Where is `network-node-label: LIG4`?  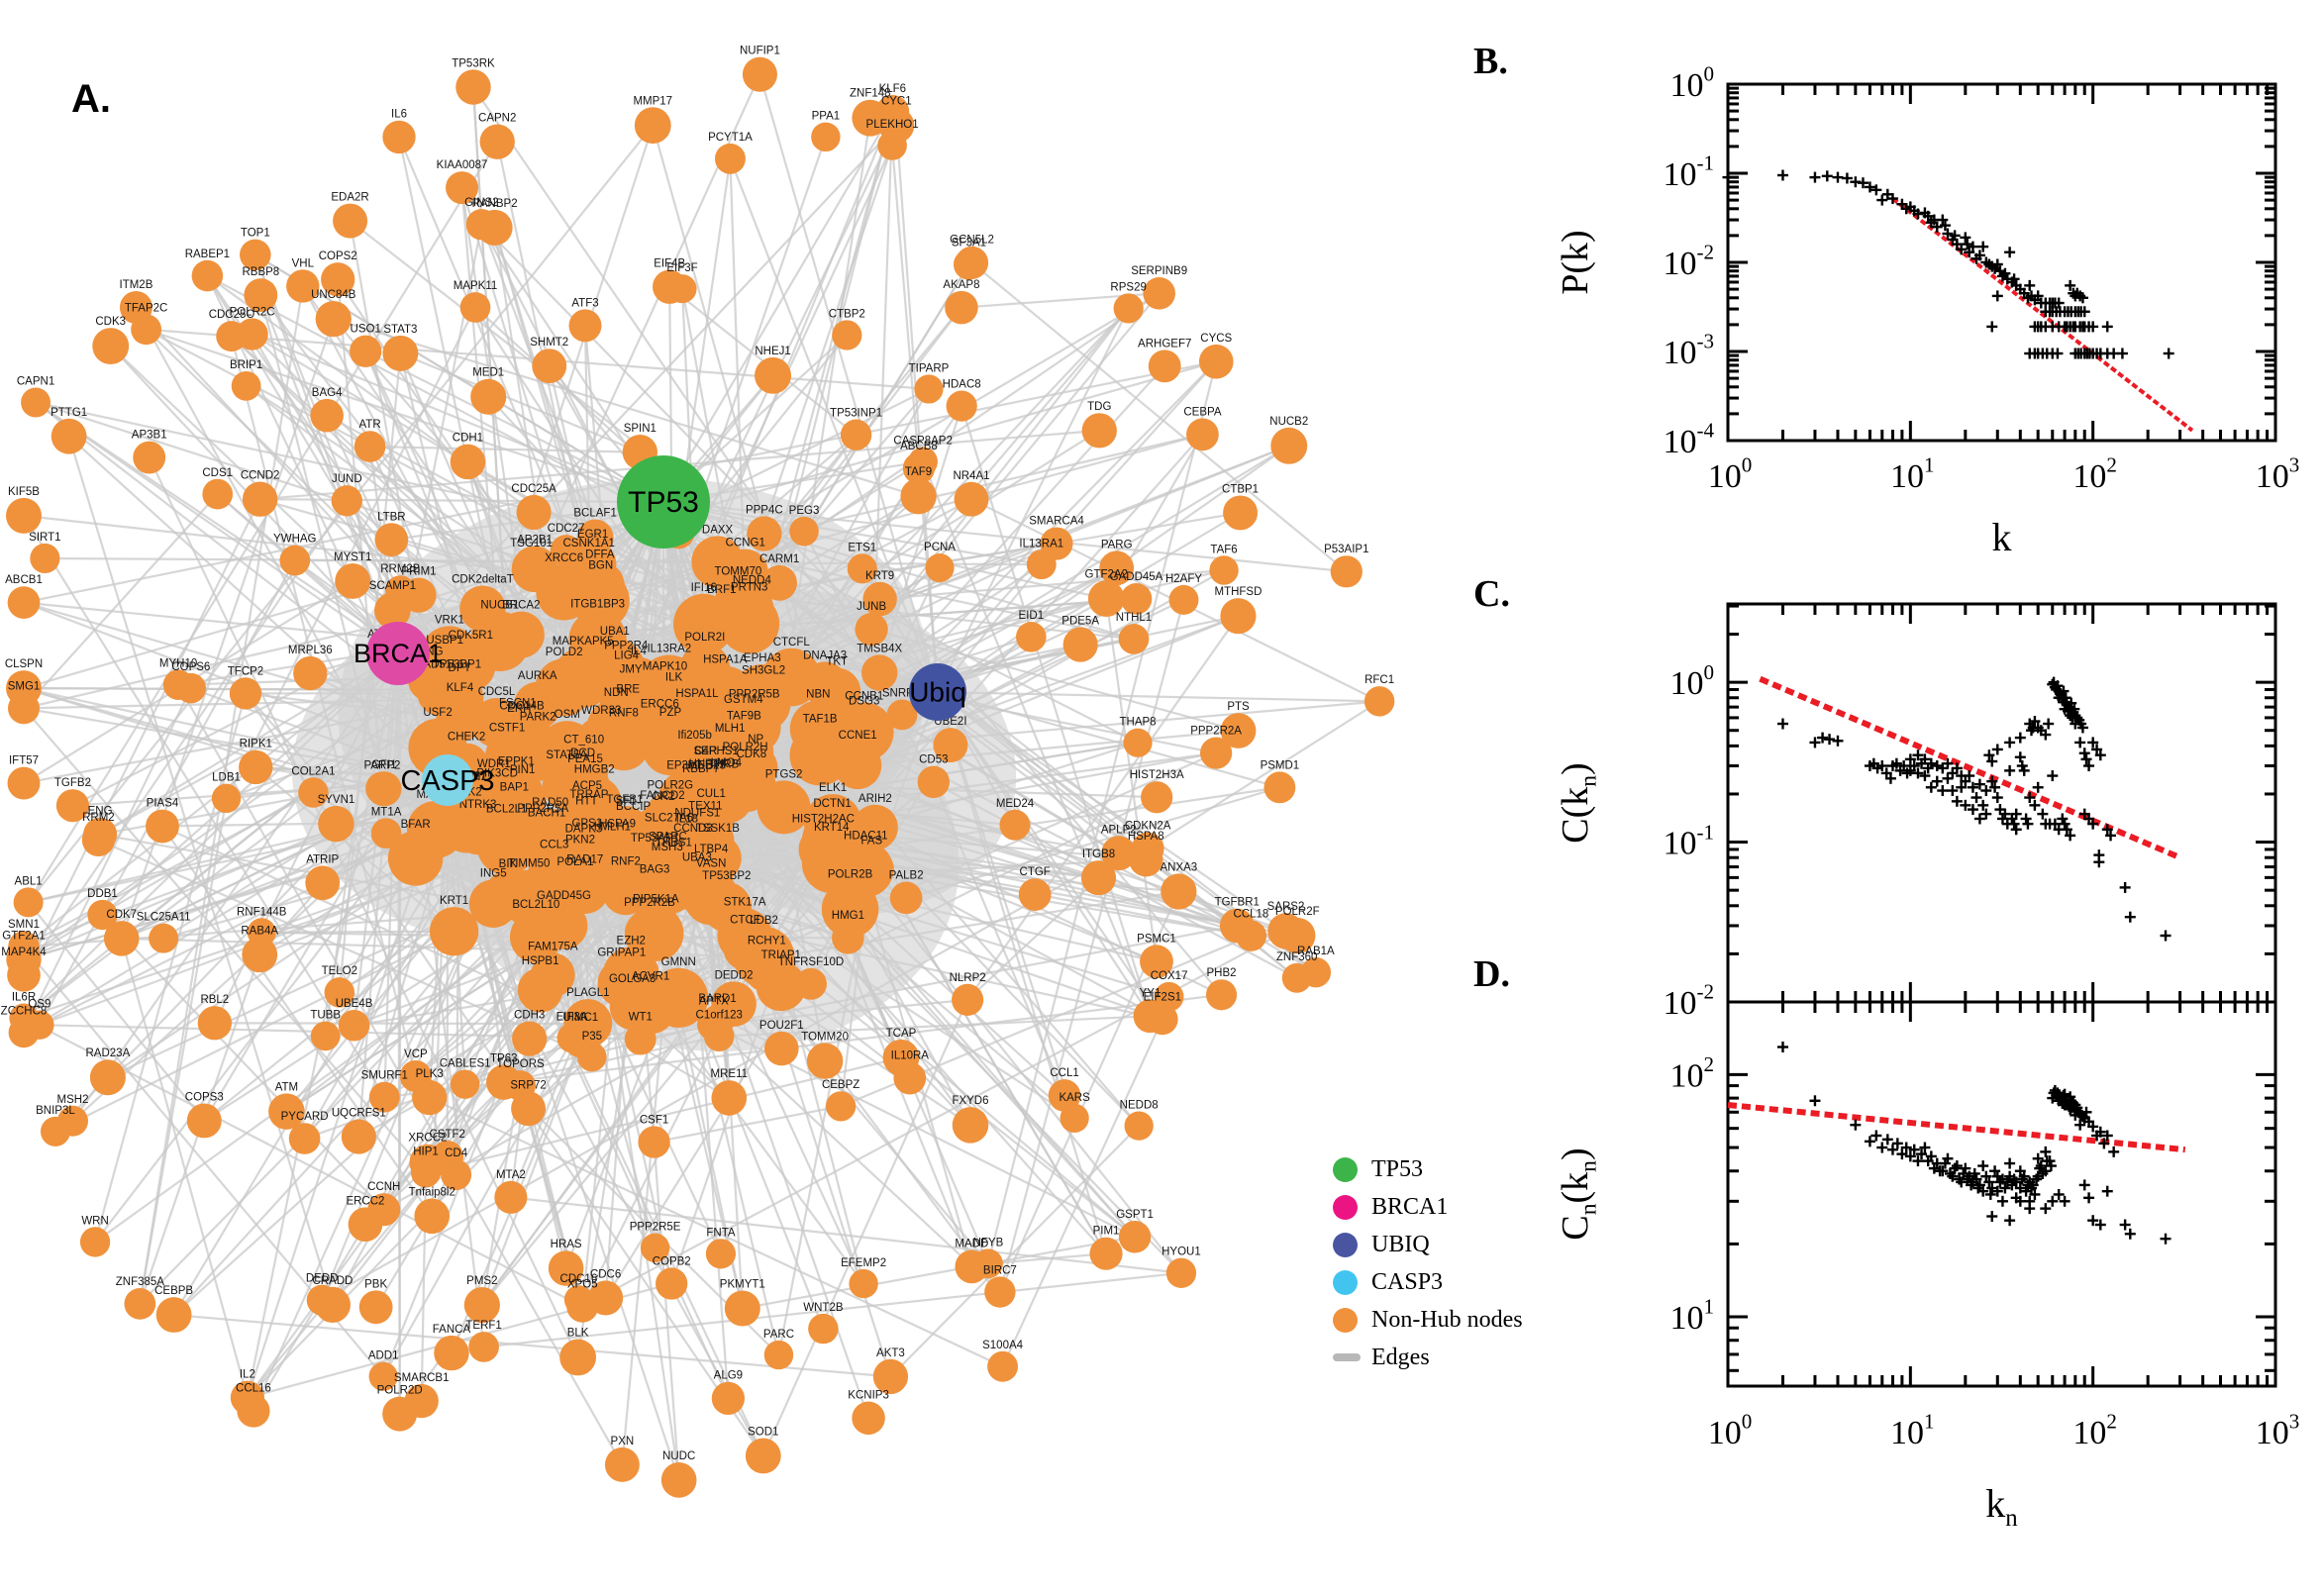 network-node-label: LIG4 is located at coordinates (627, 655).